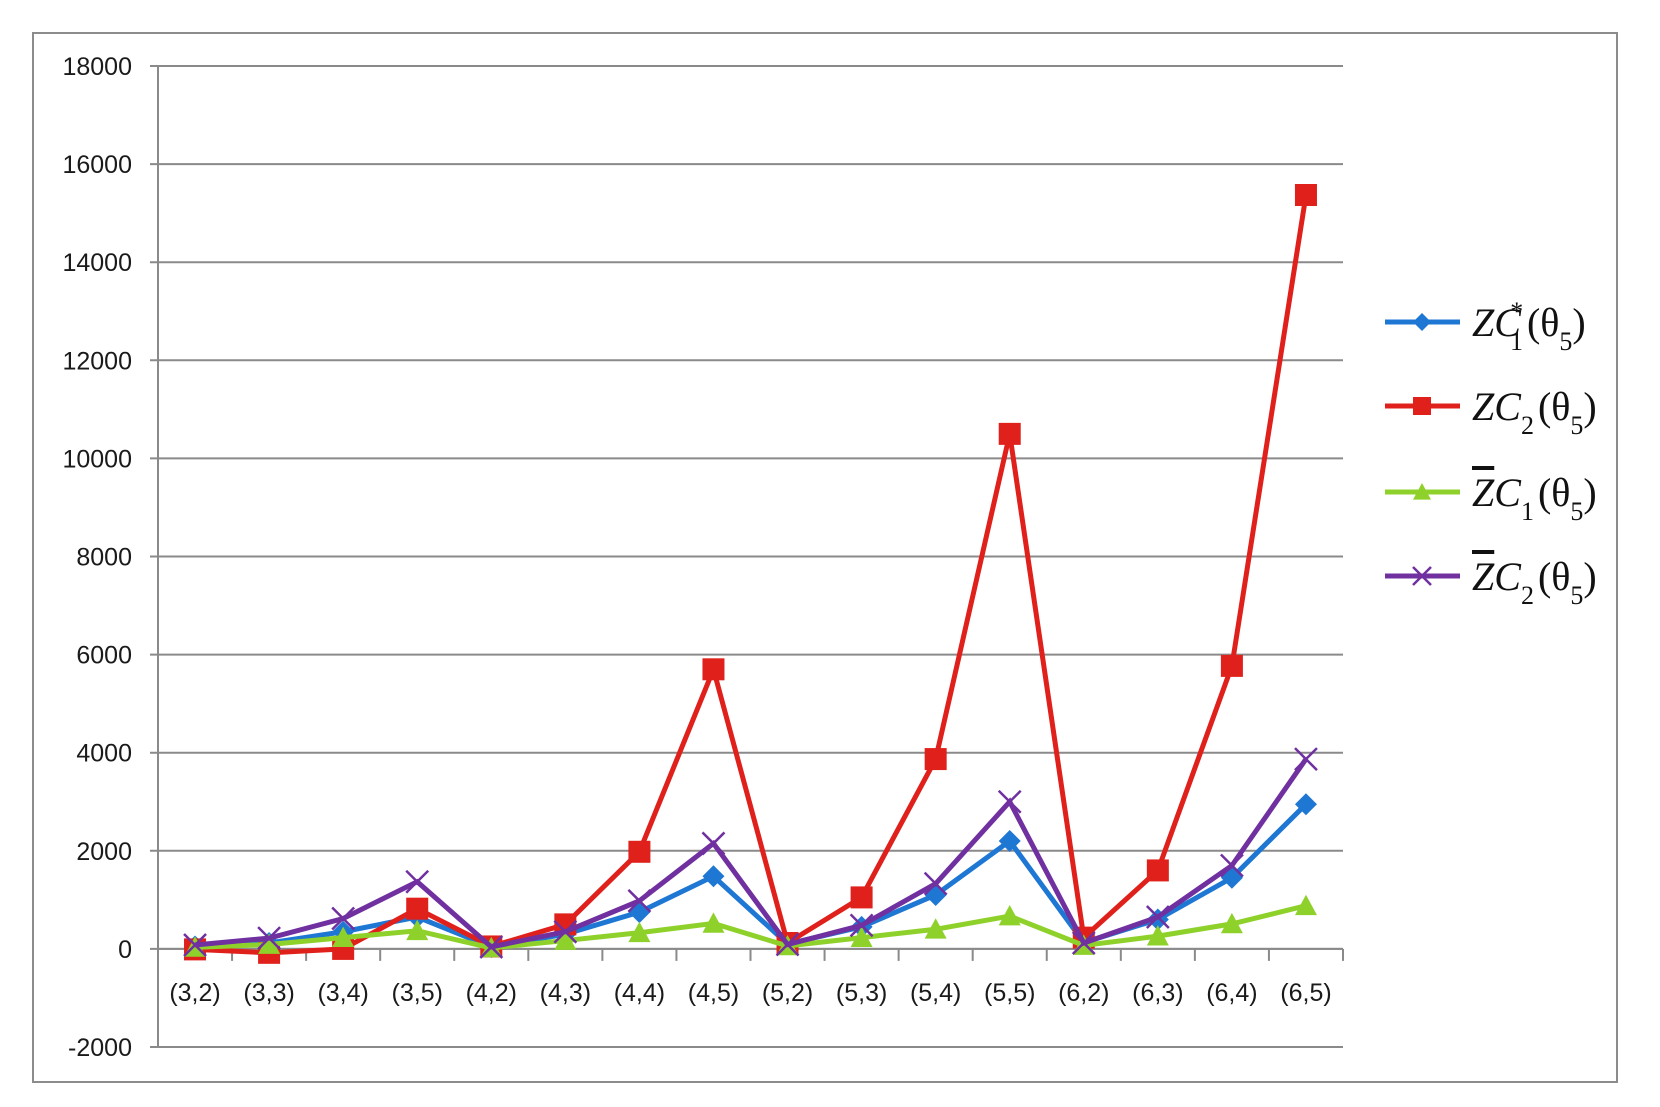  What do you see at coordinates (97, 67) in the screenshot?
I see `y-tick-label: 18000` at bounding box center [97, 67].